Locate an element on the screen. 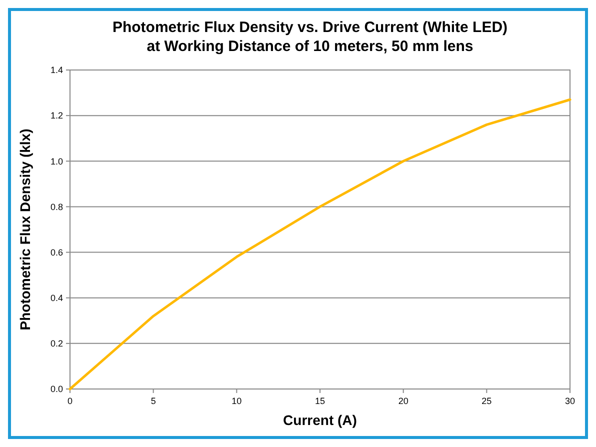  y-tick-label: 0.6 is located at coordinates (56, 252).